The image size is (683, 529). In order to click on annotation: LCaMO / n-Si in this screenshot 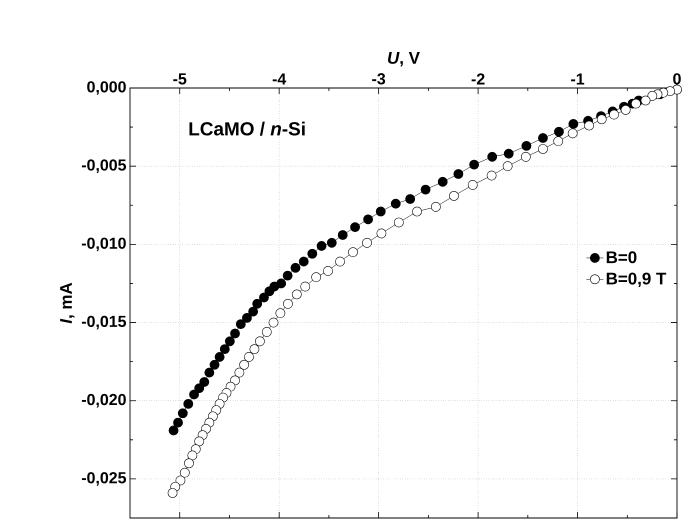, I will do `click(247, 129)`.